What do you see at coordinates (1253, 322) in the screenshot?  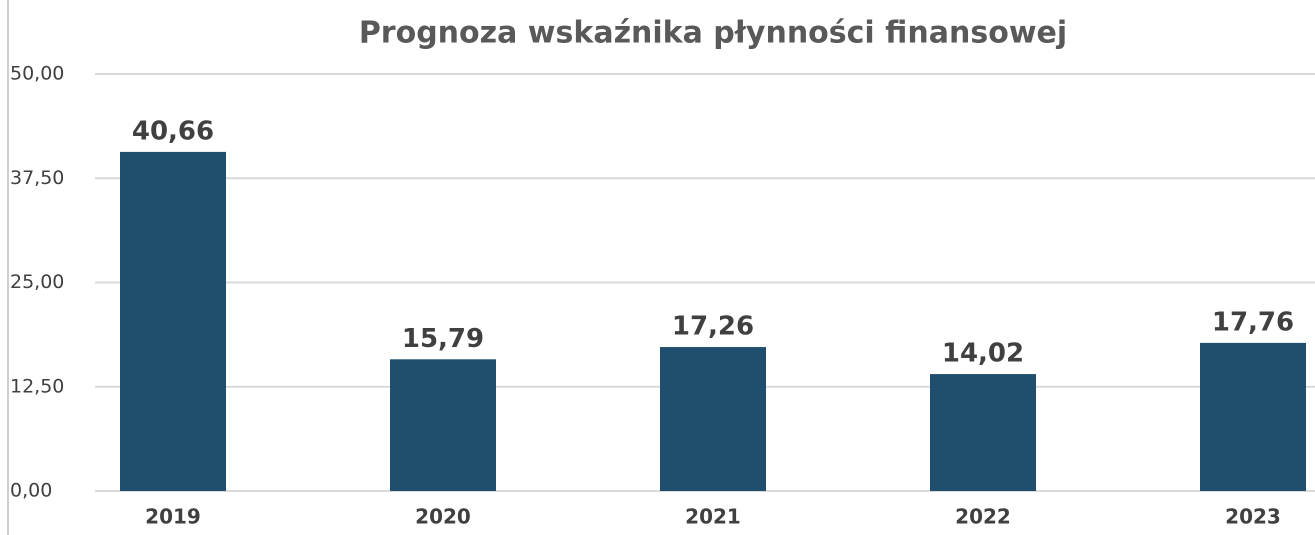 I see `data-label: 17,76` at bounding box center [1253, 322].